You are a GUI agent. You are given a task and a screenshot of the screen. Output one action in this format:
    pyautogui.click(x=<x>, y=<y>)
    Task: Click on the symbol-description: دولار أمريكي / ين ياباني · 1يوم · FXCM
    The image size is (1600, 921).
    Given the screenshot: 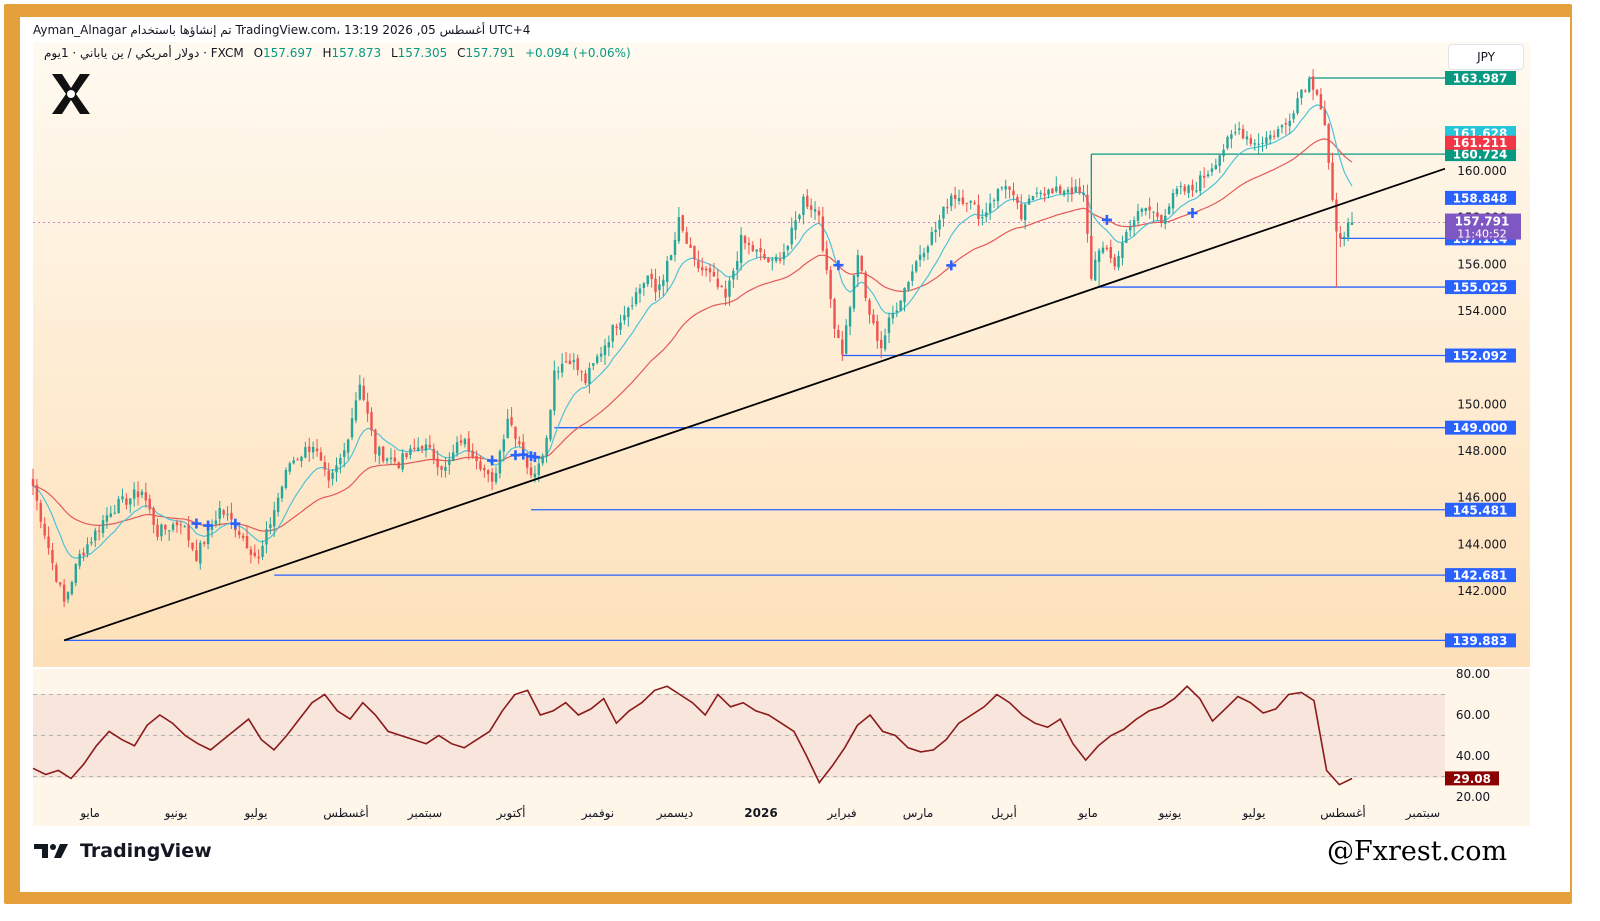 What is the action you would take?
    pyautogui.click(x=144, y=53)
    